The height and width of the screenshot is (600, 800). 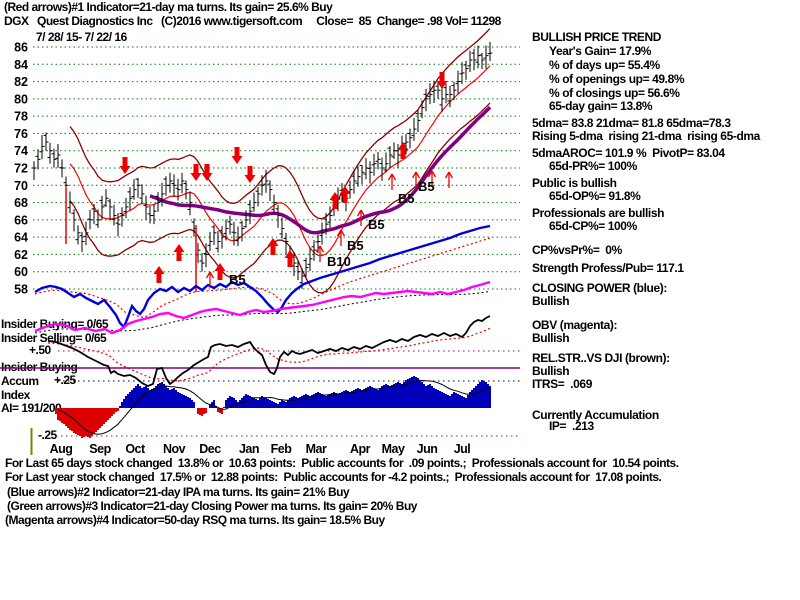 I want to click on svg-text: Nov, so click(x=174, y=449).